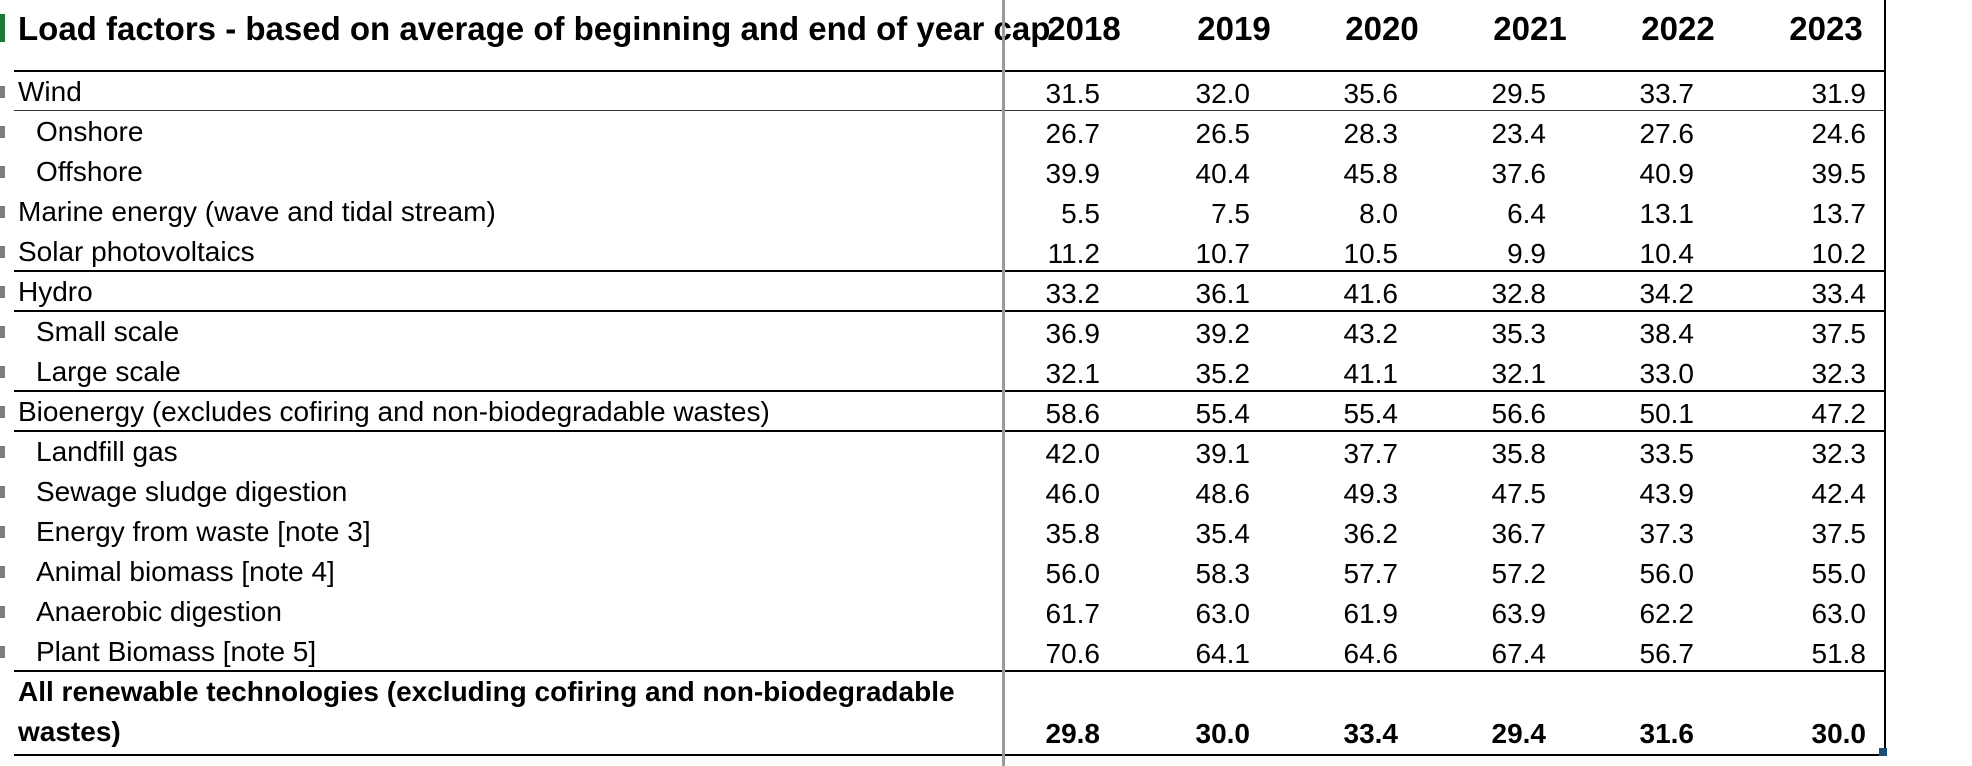 The image size is (1972, 766). I want to click on cell-2019: 10.7, so click(1223, 253).